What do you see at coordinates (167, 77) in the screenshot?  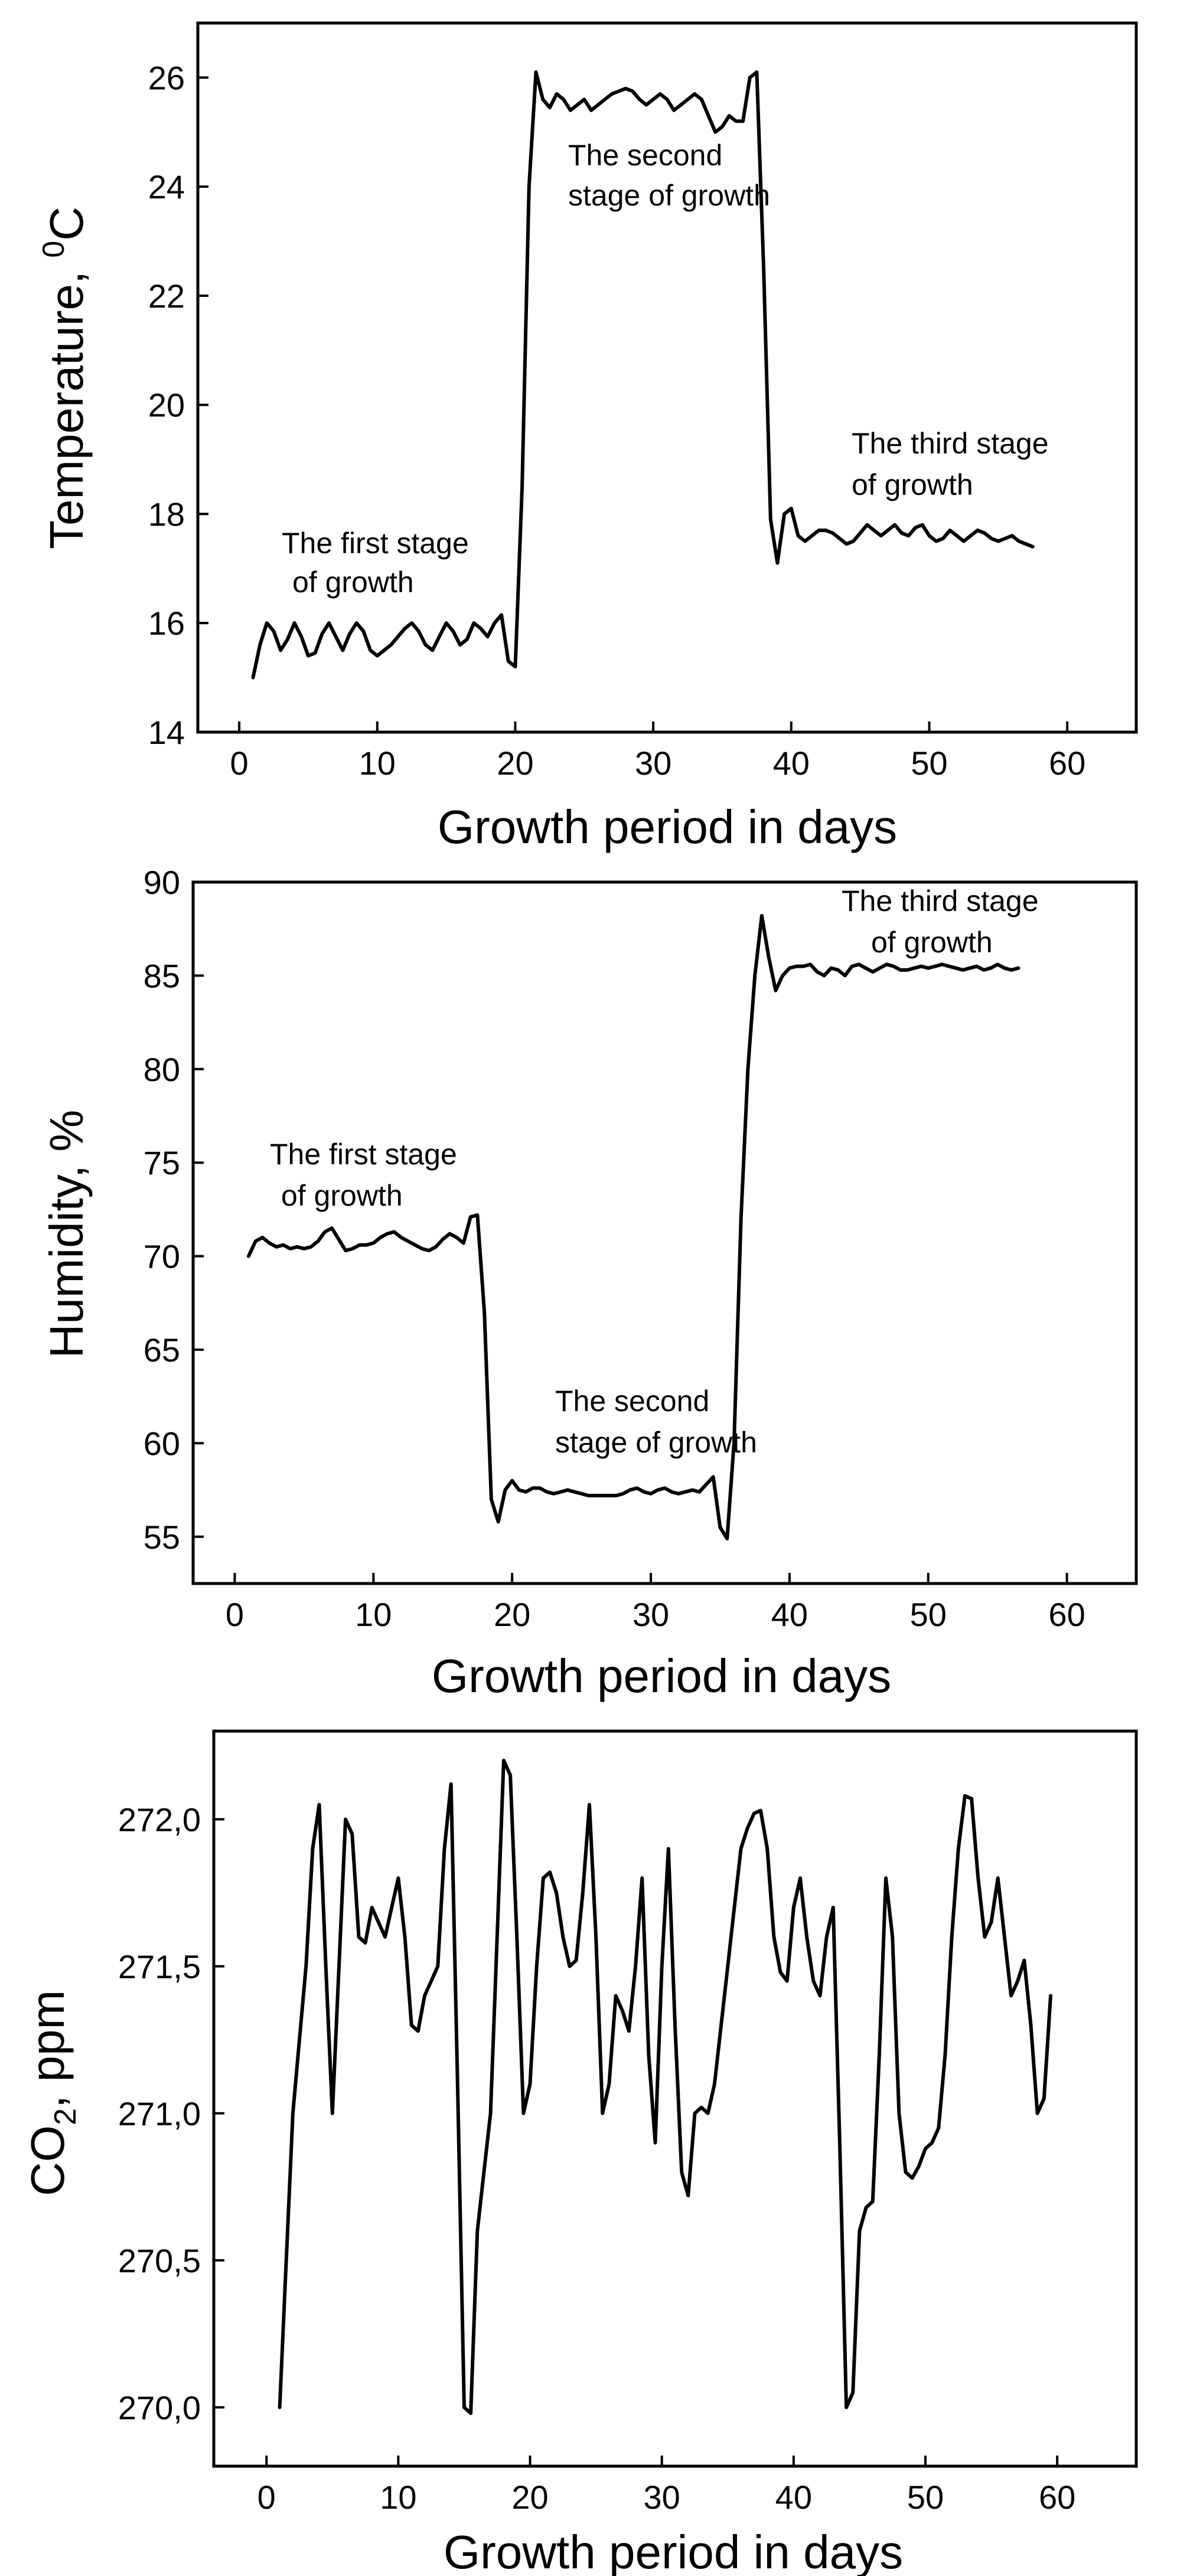 I see `temperature-y-tick-label: 26` at bounding box center [167, 77].